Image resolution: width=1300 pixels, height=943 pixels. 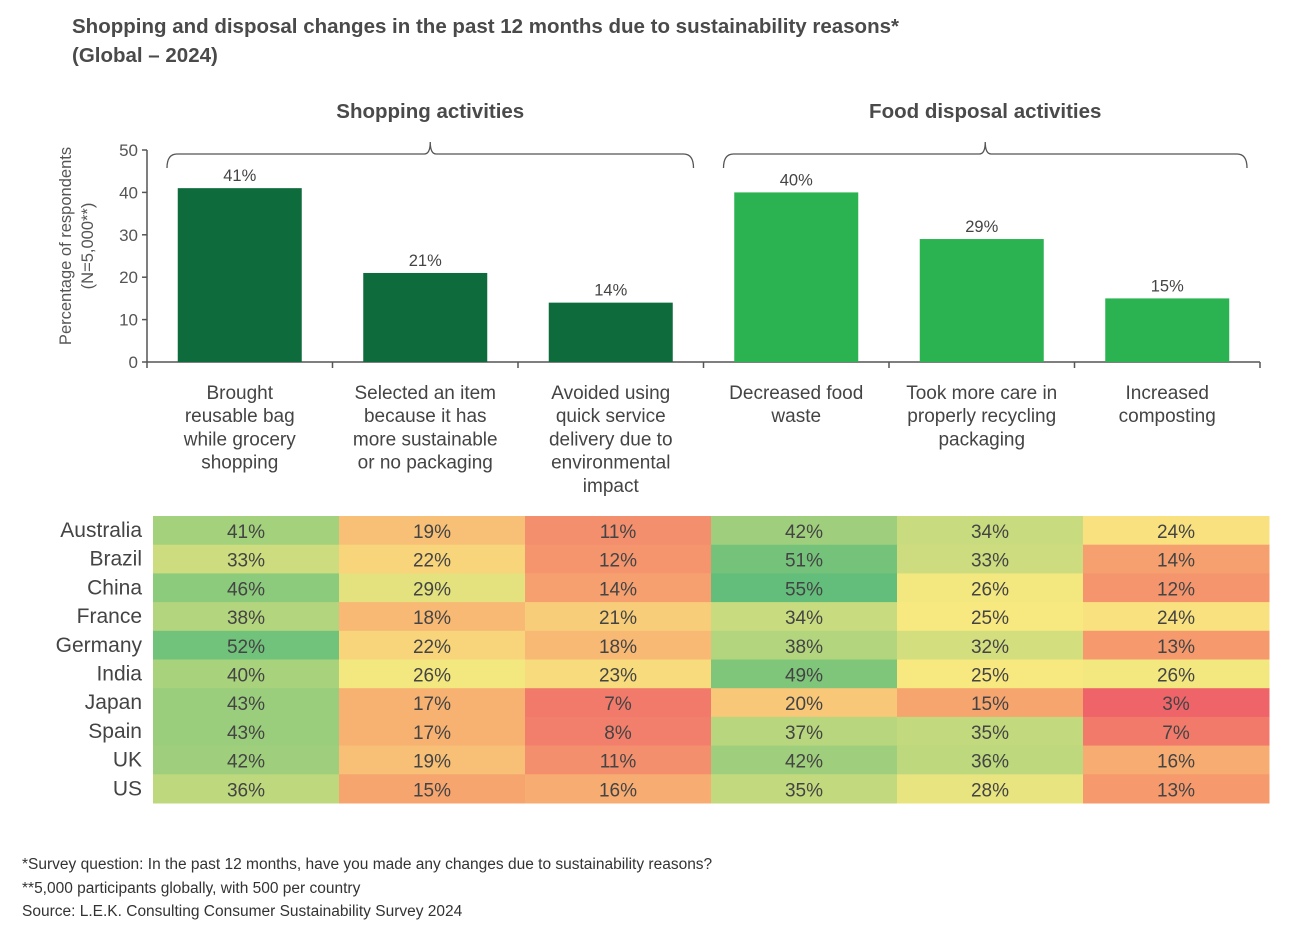 I want to click on heatmap-cell-label: 46%, so click(x=246, y=589).